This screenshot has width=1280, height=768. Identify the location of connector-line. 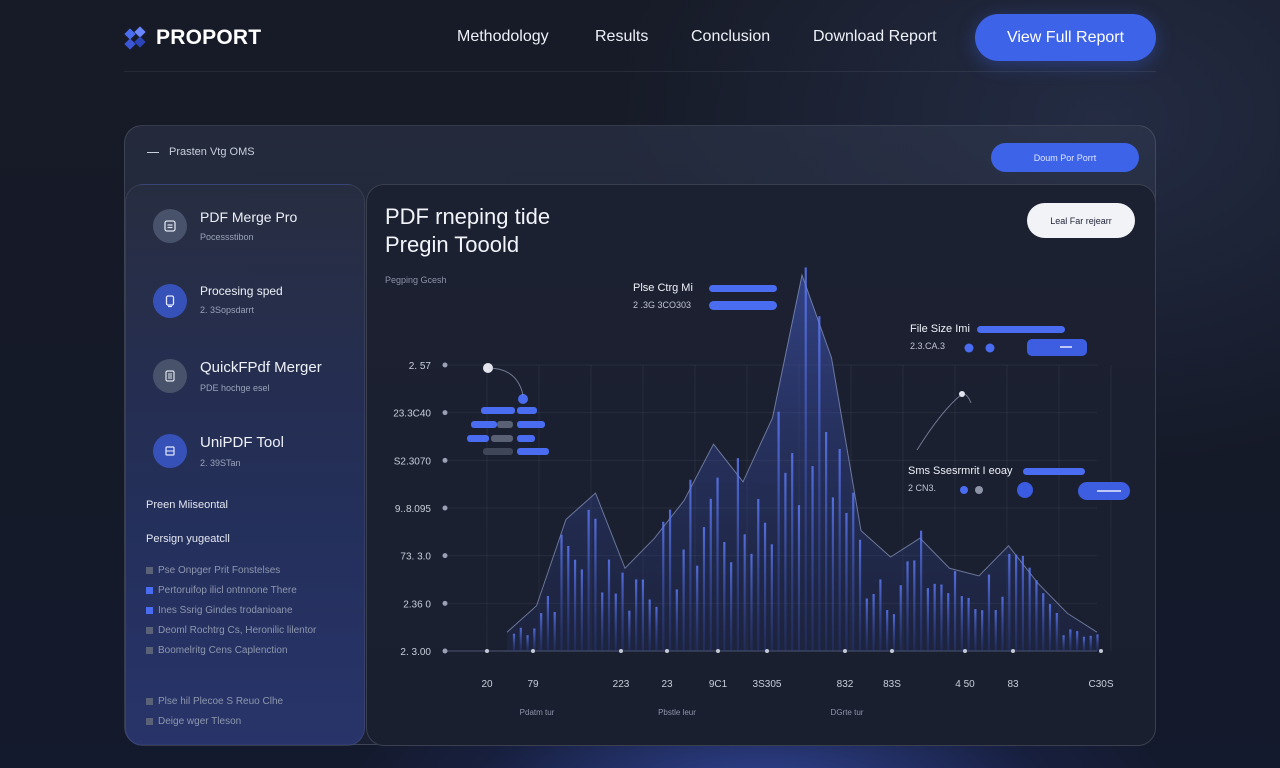
(944, 422).